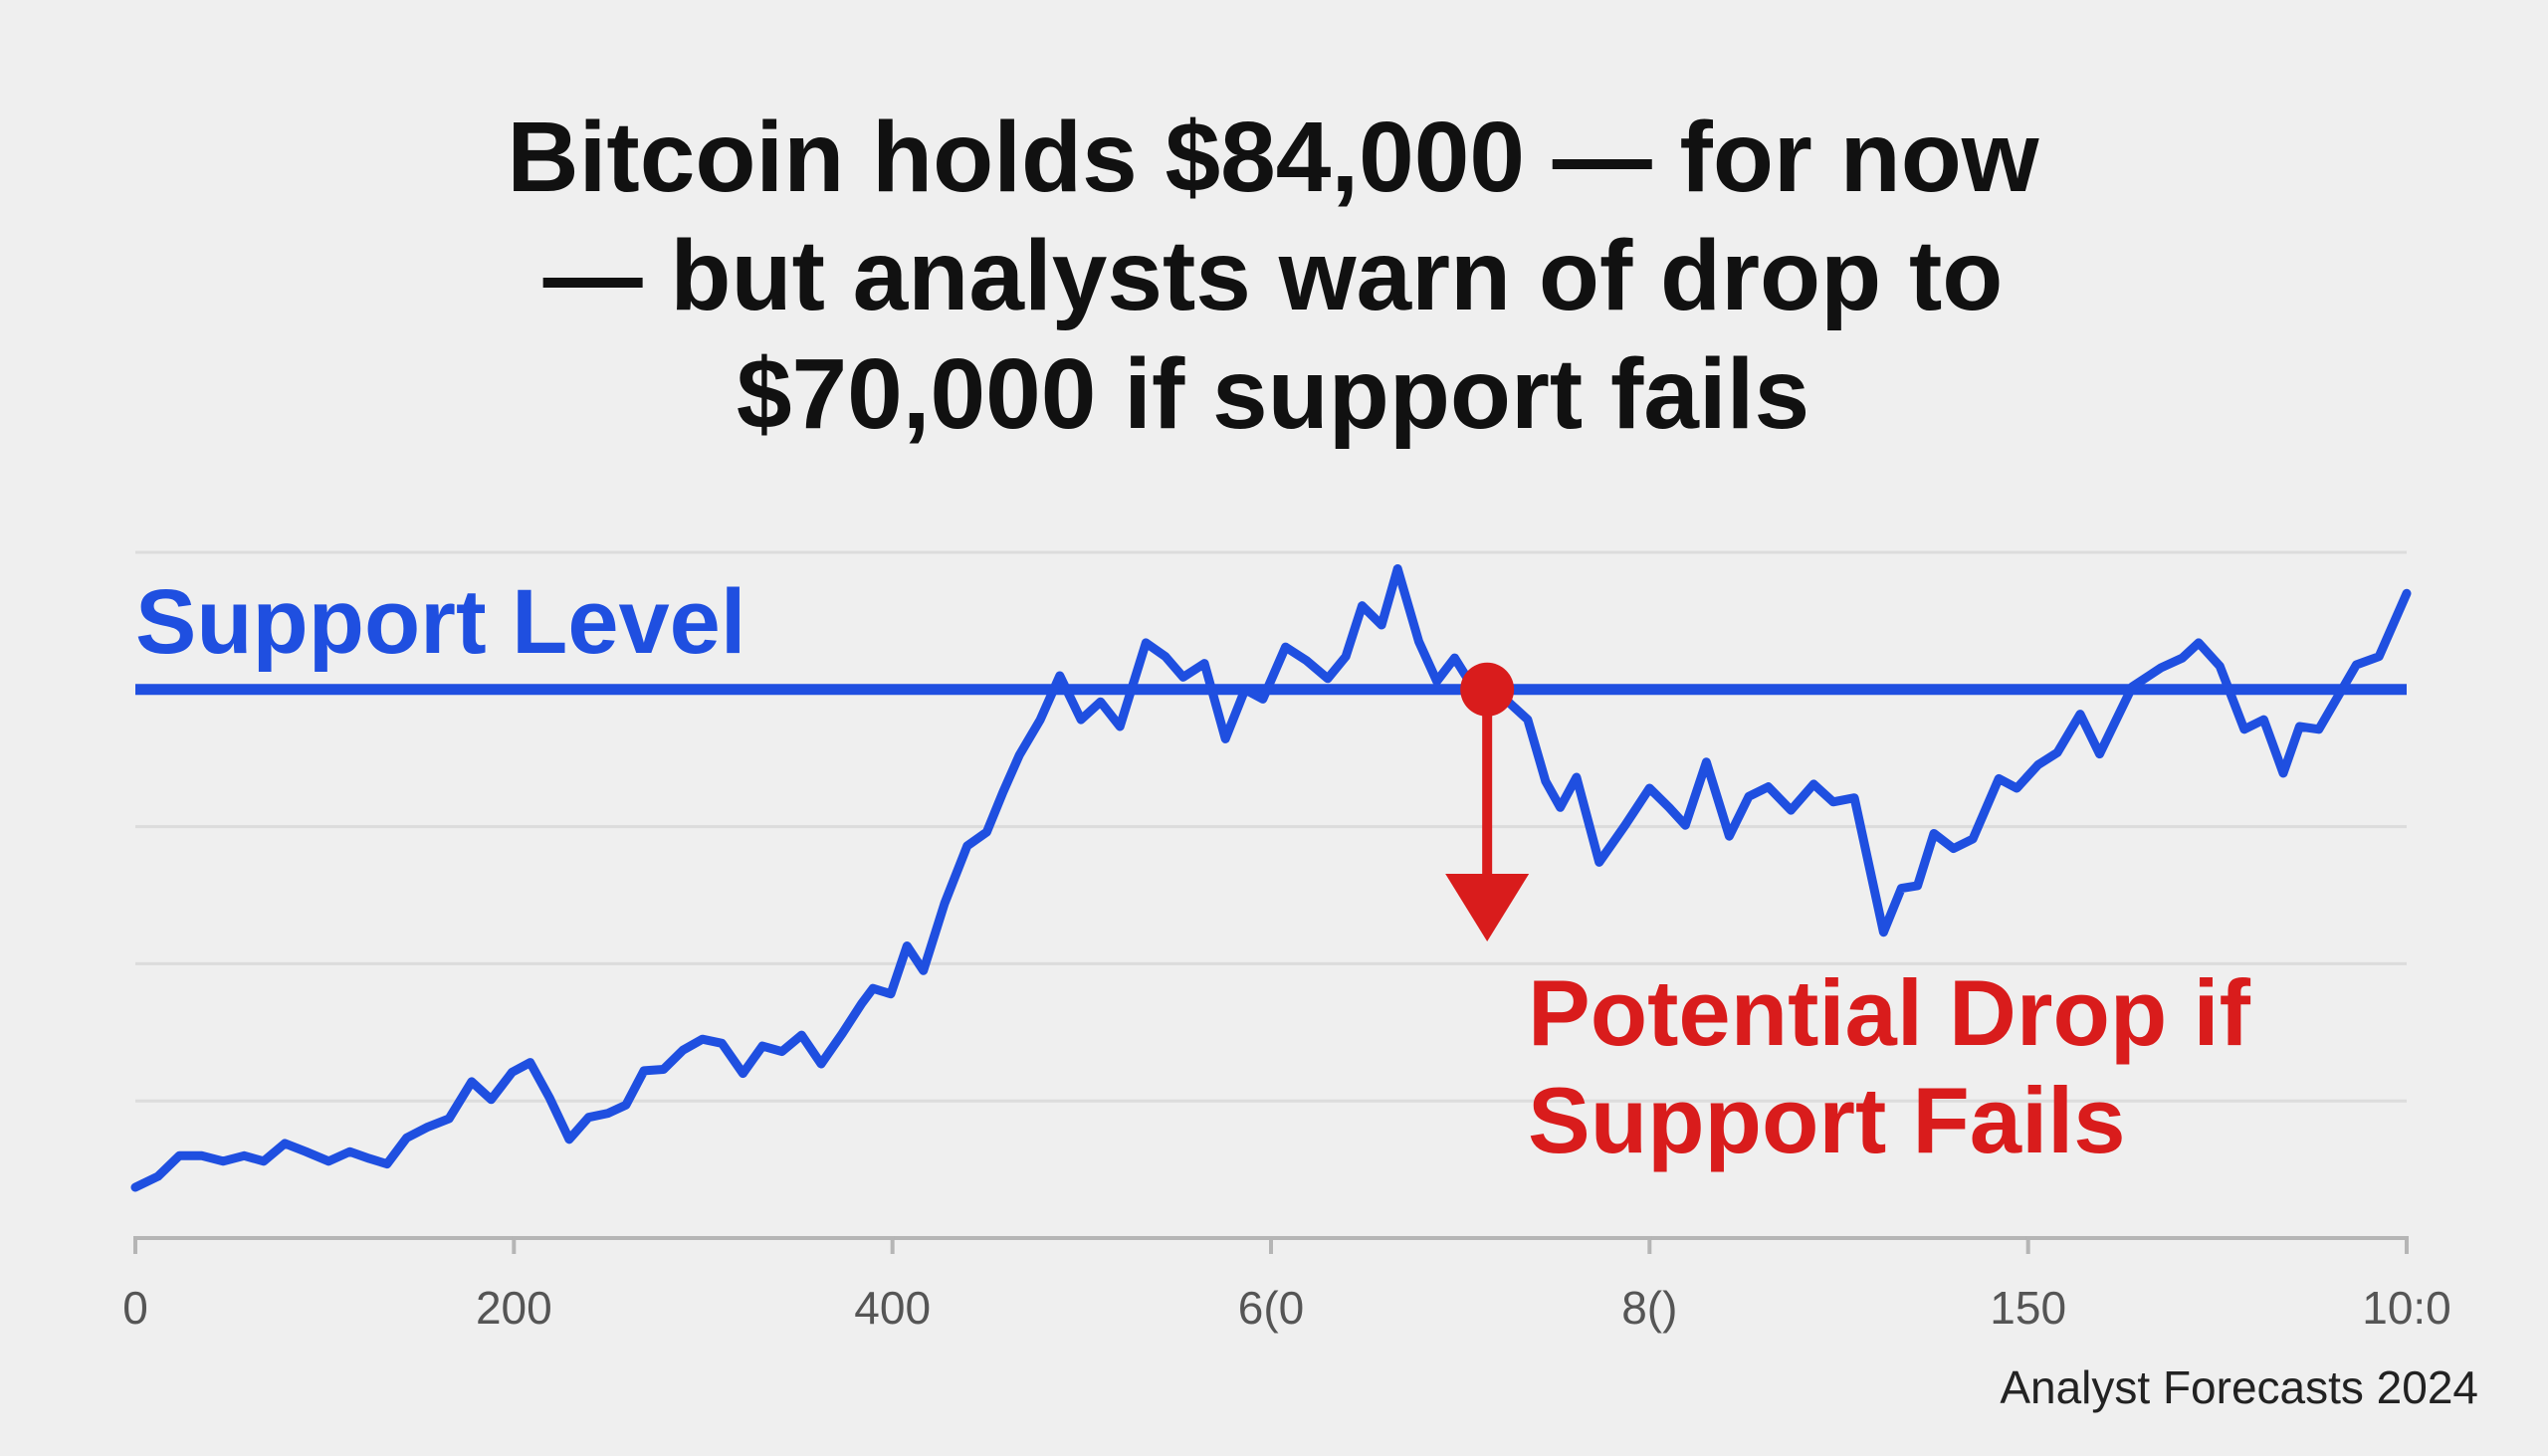 This screenshot has height=1456, width=2548. What do you see at coordinates (1649, 1308) in the screenshot?
I see `x-tick-label: 8()` at bounding box center [1649, 1308].